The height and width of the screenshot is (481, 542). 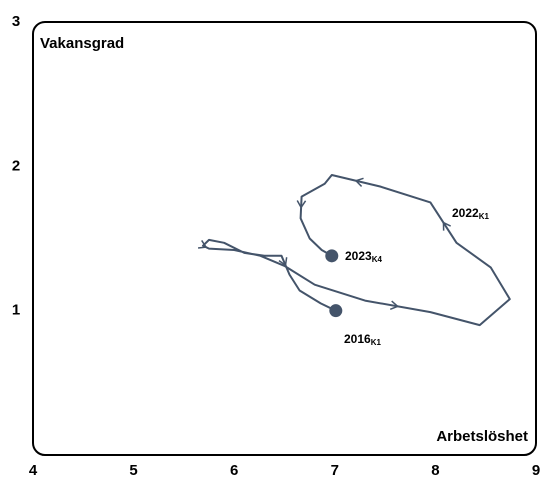 What do you see at coordinates (377, 259) in the screenshot?
I see `annotation-quarter: K4` at bounding box center [377, 259].